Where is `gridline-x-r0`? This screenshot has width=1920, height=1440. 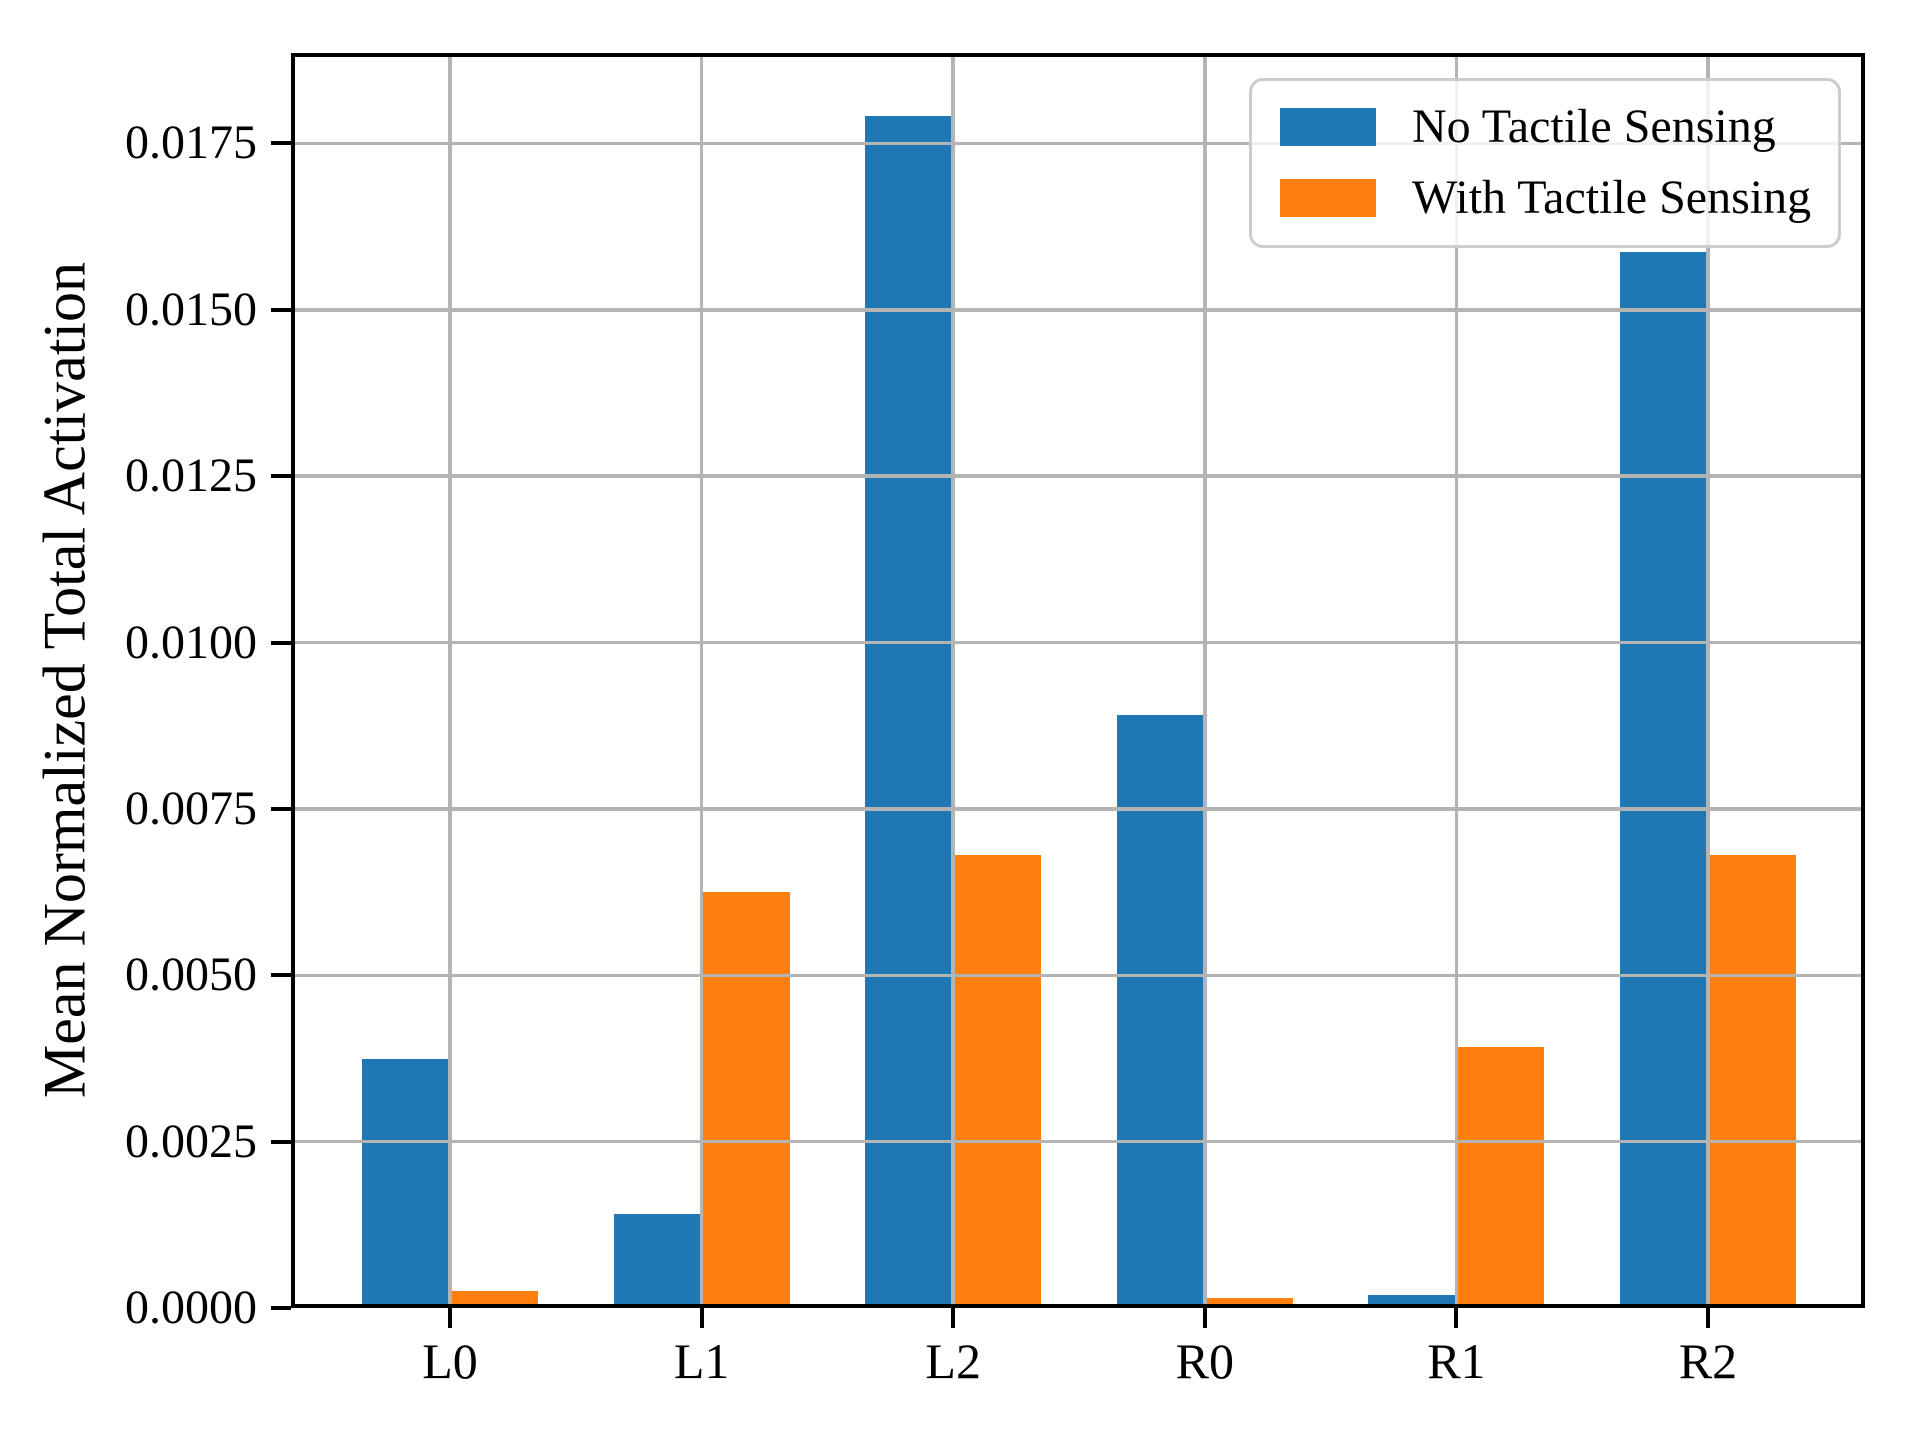 gridline-x-r0 is located at coordinates (1205, 680).